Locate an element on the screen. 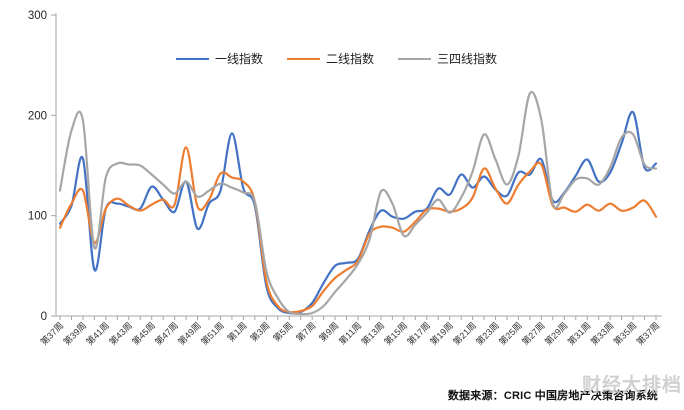 Image resolution: width=684 pixels, height=410 pixels. legend-item-tier2: 二线指数 is located at coordinates (330, 58).